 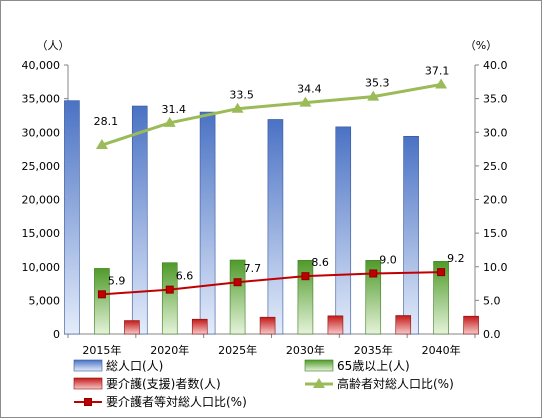 I want to click on legend-marker-aged-ratio, so click(x=319, y=383).